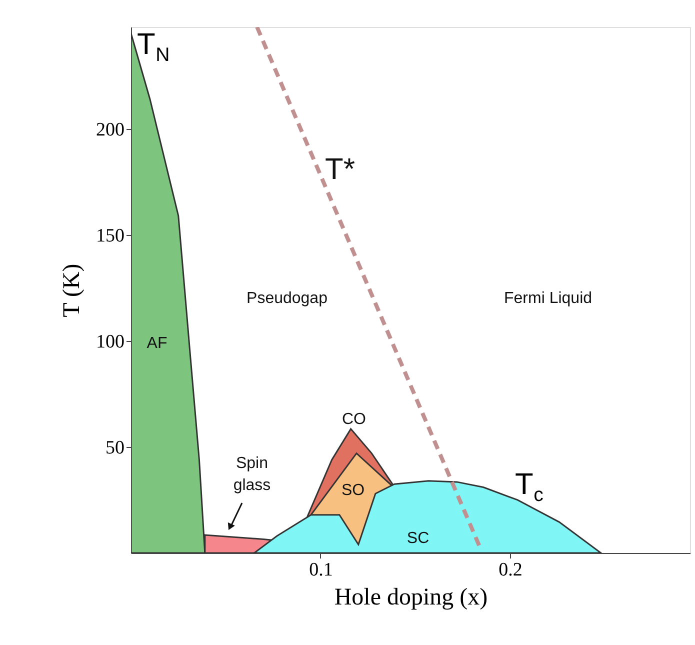 Image resolution: width=695 pixels, height=645 pixels. I want to click on annotation: T*, so click(340, 169).